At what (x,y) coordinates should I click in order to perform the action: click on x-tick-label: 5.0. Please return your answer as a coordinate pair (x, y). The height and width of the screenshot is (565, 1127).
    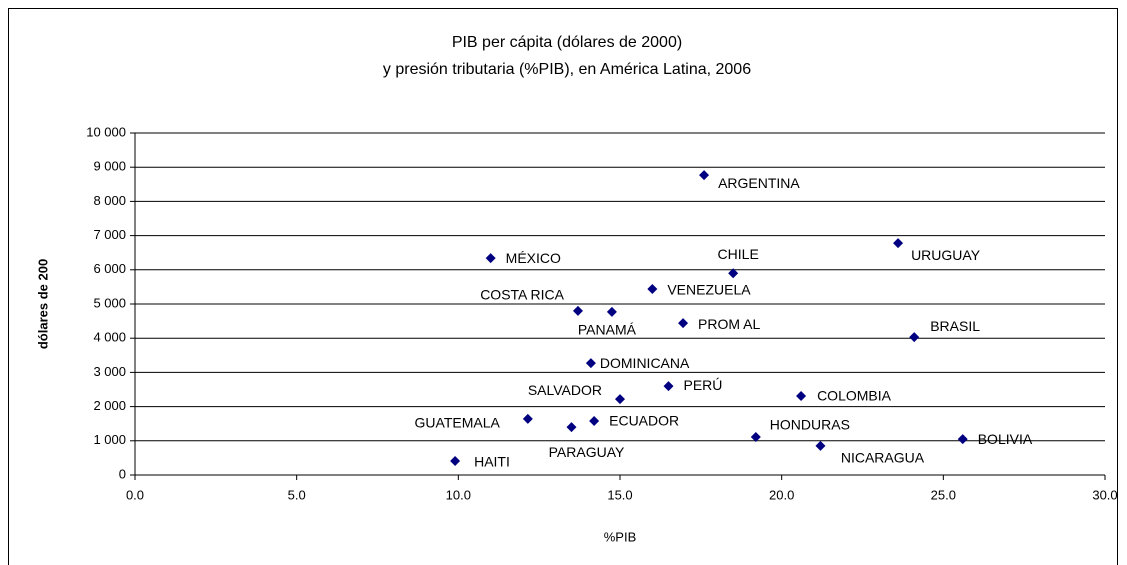
    Looking at the image, I should click on (297, 494).